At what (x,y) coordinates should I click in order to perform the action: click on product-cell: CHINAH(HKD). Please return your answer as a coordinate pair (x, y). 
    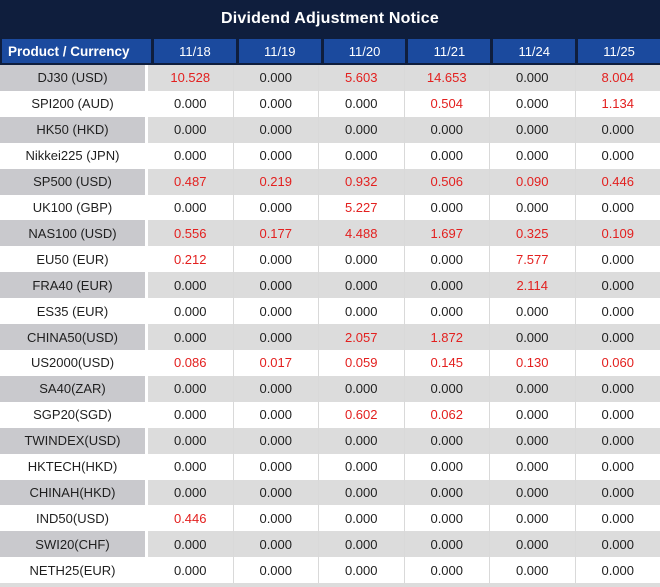
    Looking at the image, I should click on (74, 492).